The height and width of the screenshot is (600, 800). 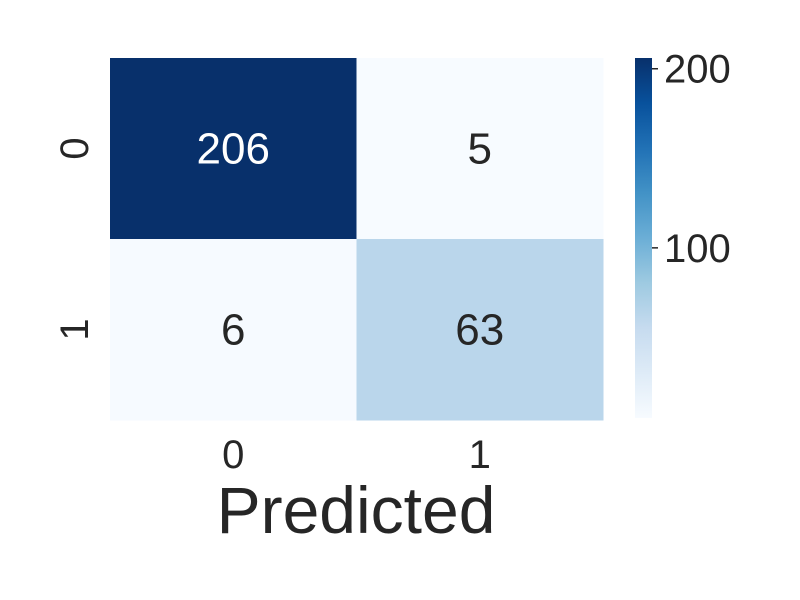 I want to click on cell-value-1-0: 6, so click(x=233, y=330).